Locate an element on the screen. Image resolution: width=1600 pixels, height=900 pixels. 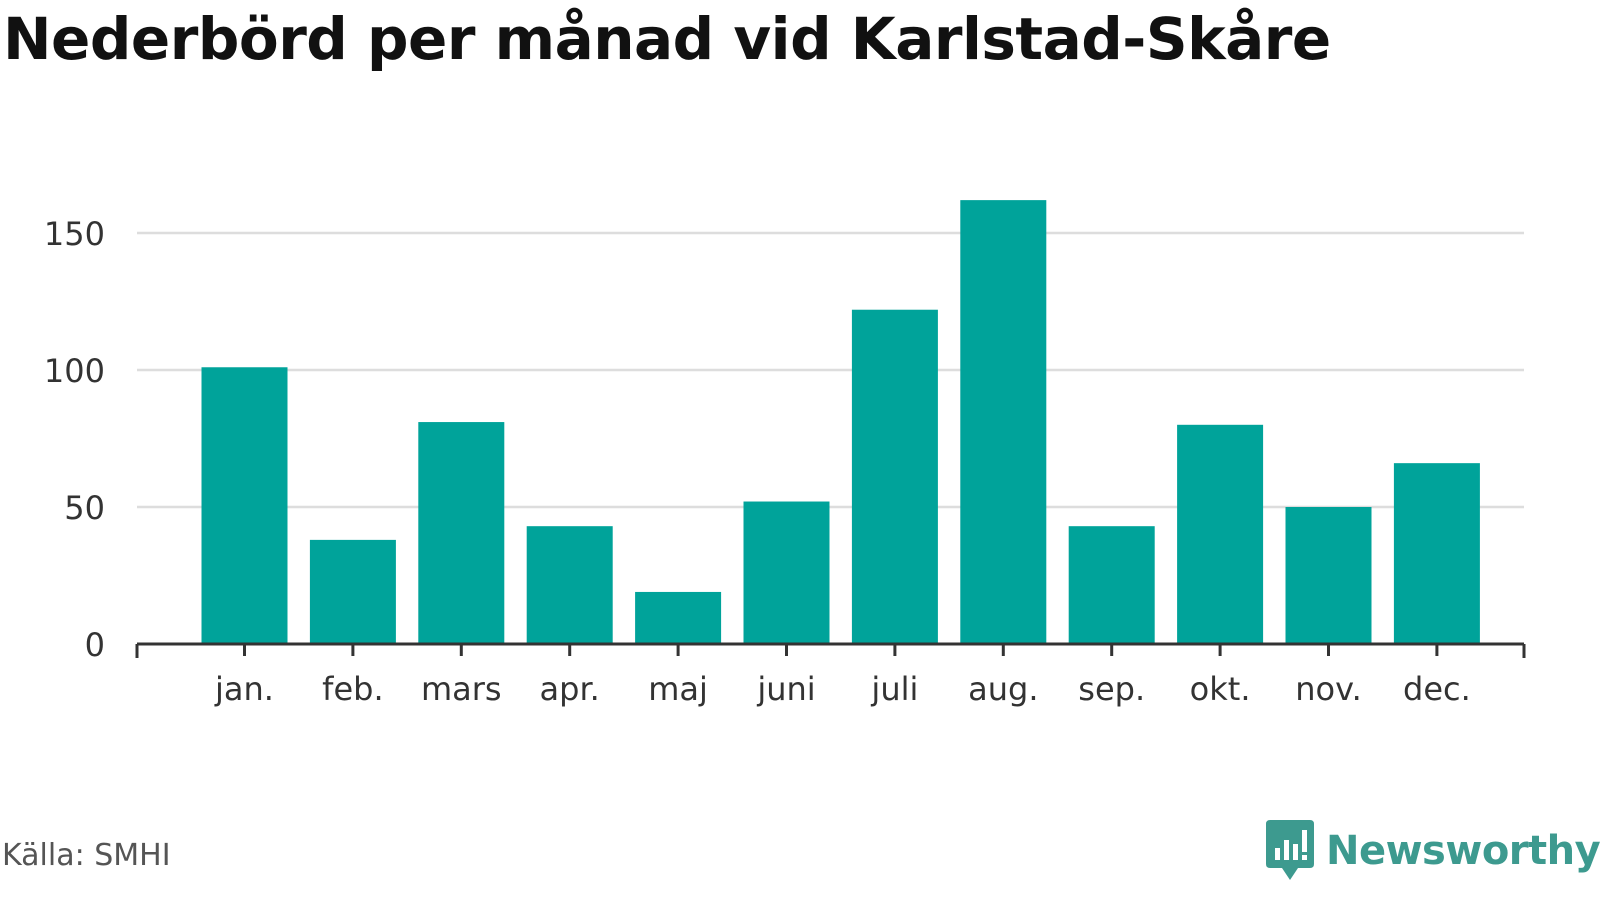
x-tick-label: maj is located at coordinates (678, 689).